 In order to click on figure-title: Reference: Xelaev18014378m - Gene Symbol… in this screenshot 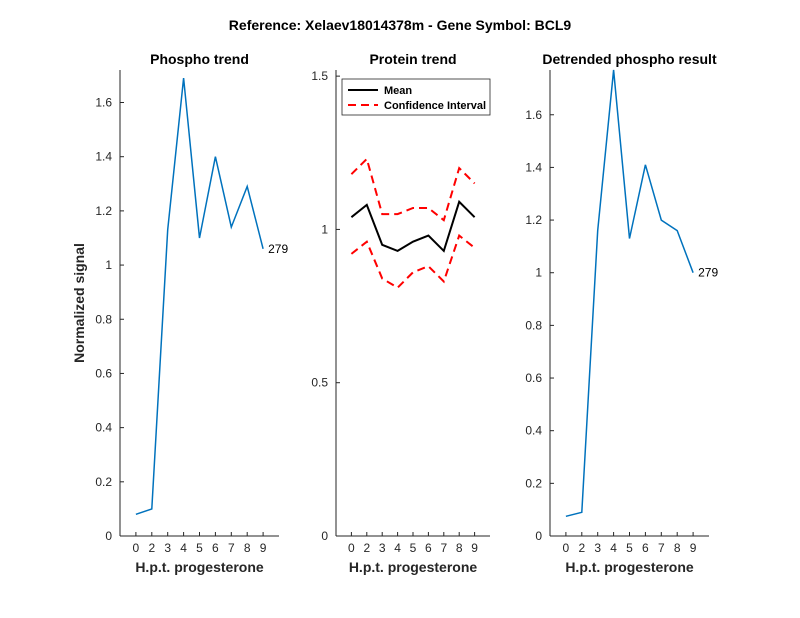, I will do `click(400, 25)`.